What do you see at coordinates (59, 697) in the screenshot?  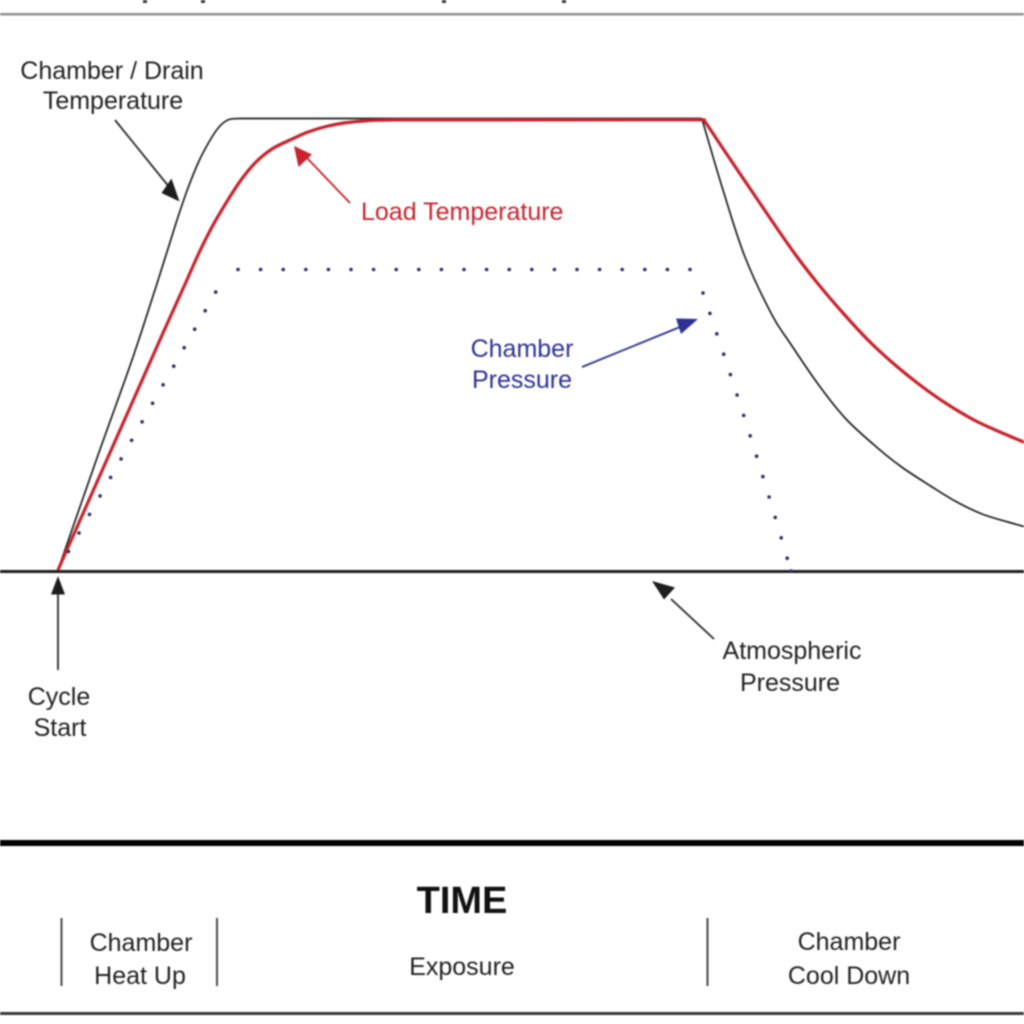 I see `svg-text: Cycle` at bounding box center [59, 697].